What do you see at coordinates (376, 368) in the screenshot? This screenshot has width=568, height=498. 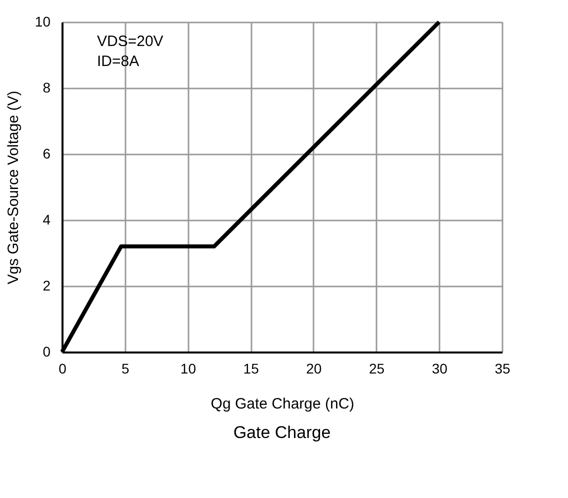 I see `x-tick-label: 25` at bounding box center [376, 368].